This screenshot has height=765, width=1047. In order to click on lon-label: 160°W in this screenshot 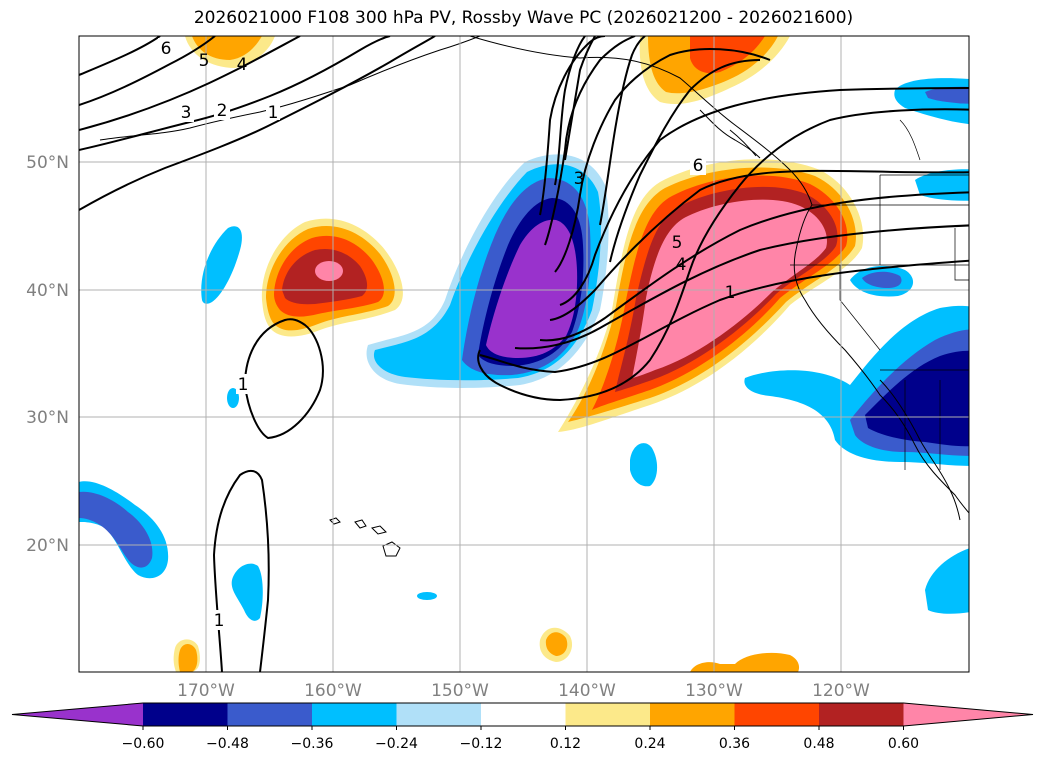, I will do `click(333, 691)`.